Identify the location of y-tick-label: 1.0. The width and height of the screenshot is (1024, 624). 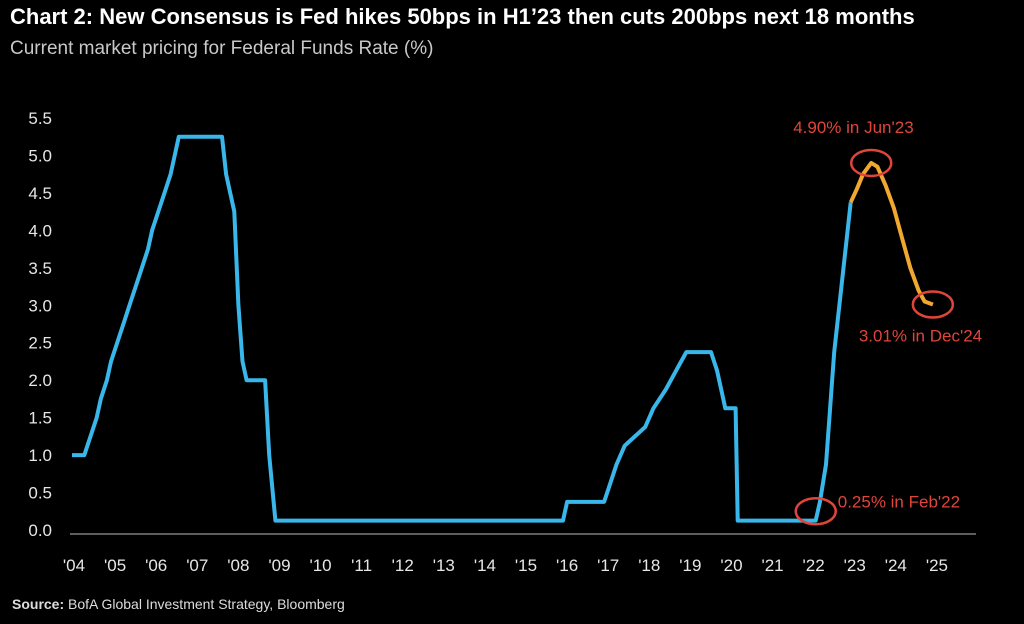
(40, 455).